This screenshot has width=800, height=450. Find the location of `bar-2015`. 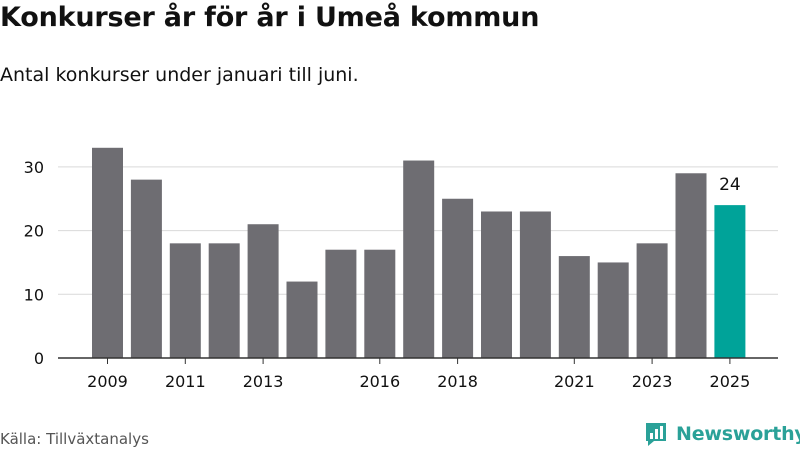

bar-2015 is located at coordinates (341, 303).